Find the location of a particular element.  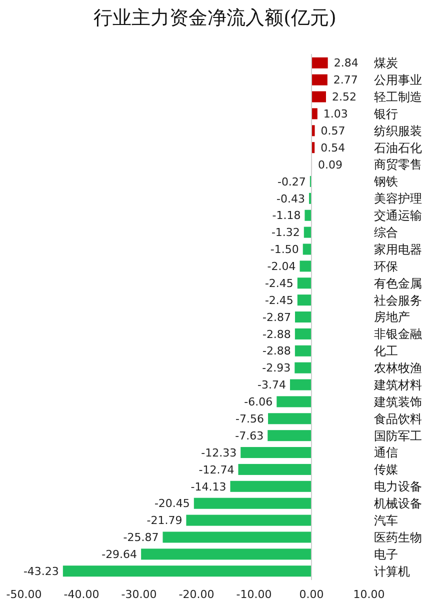

data-label: -21.79 is located at coordinates (164, 521).